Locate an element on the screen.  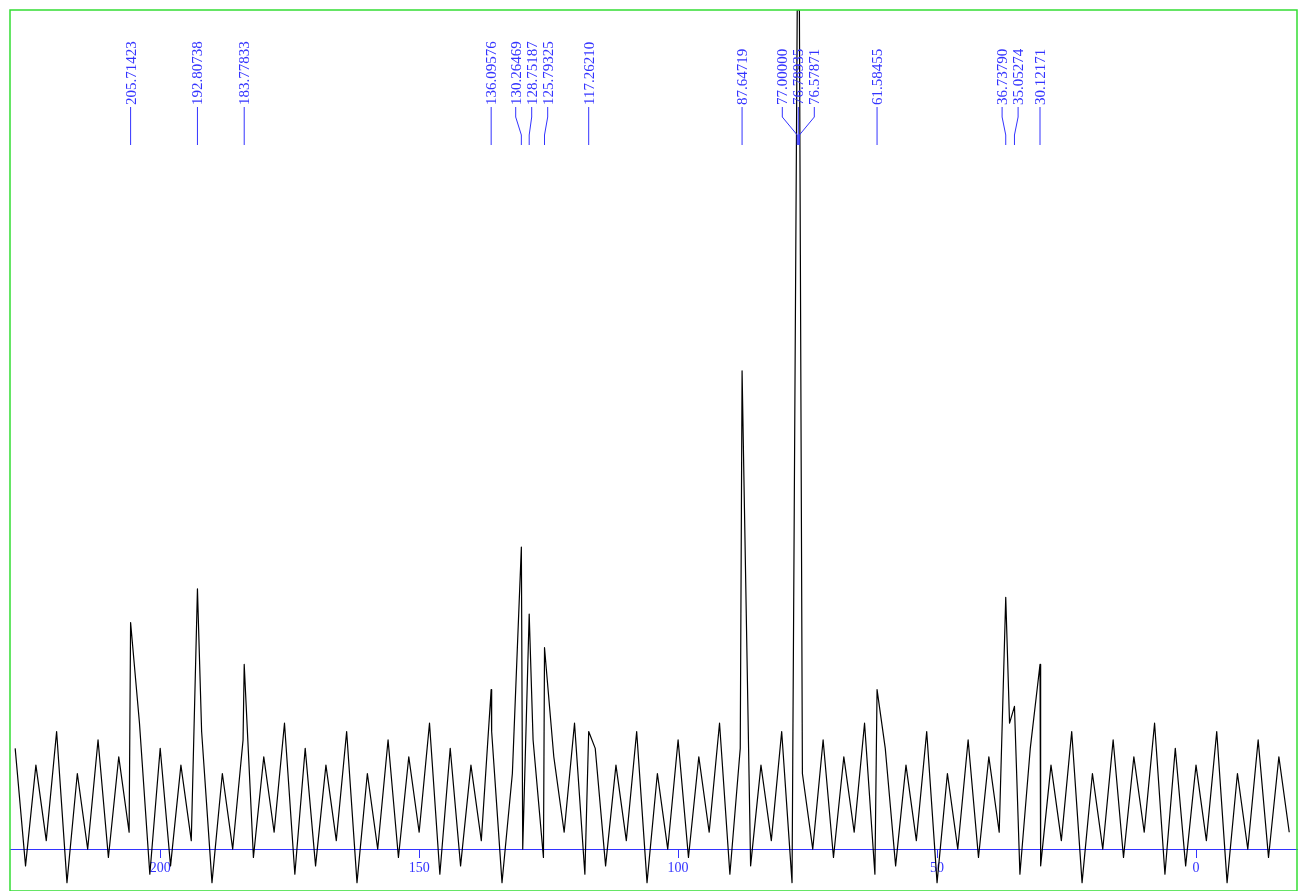
annotation: 125.79325 is located at coordinates (547, 73).